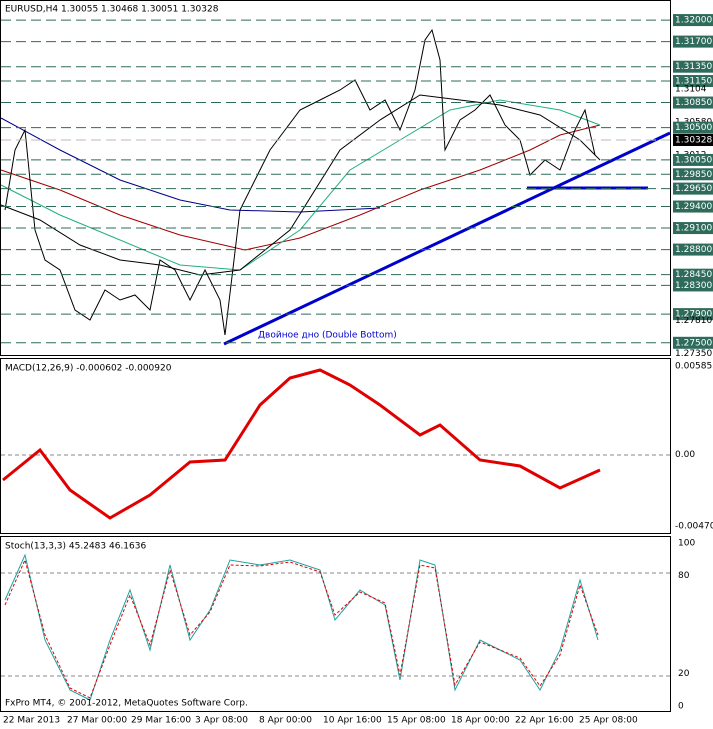 This screenshot has width=713, height=729. What do you see at coordinates (686, 544) in the screenshot?
I see `stoch-axis-label: 100` at bounding box center [686, 544].